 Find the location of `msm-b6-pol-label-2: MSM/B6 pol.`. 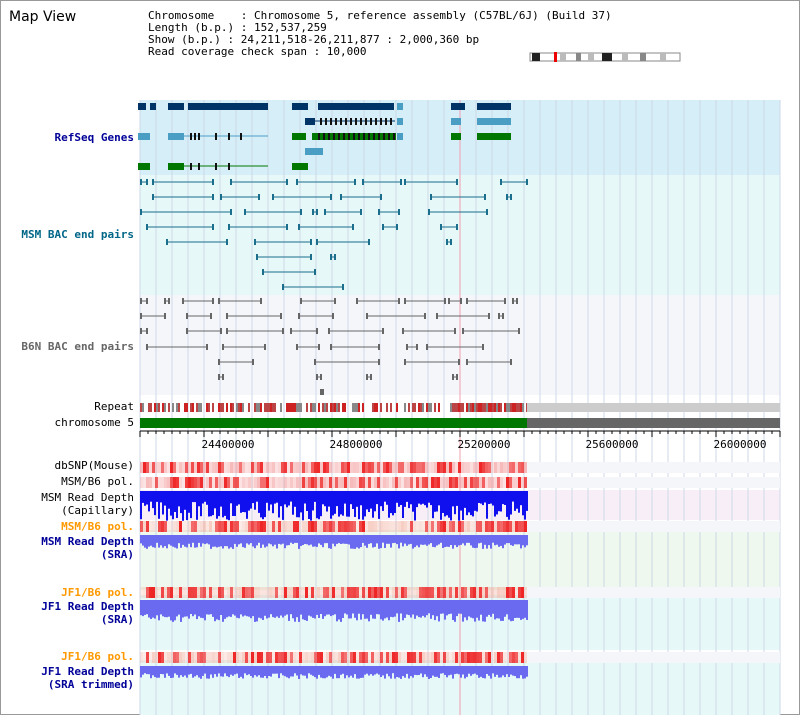

msm-b6-pol-label-2: MSM/B6 pol. is located at coordinates (97, 526).